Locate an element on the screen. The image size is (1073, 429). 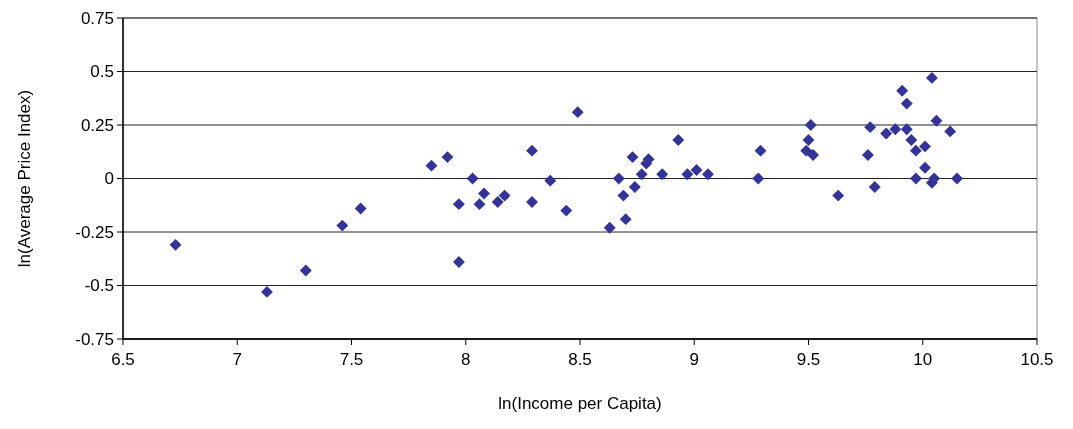
x-axis-title: ln(Income per Capita) is located at coordinates (580, 403).